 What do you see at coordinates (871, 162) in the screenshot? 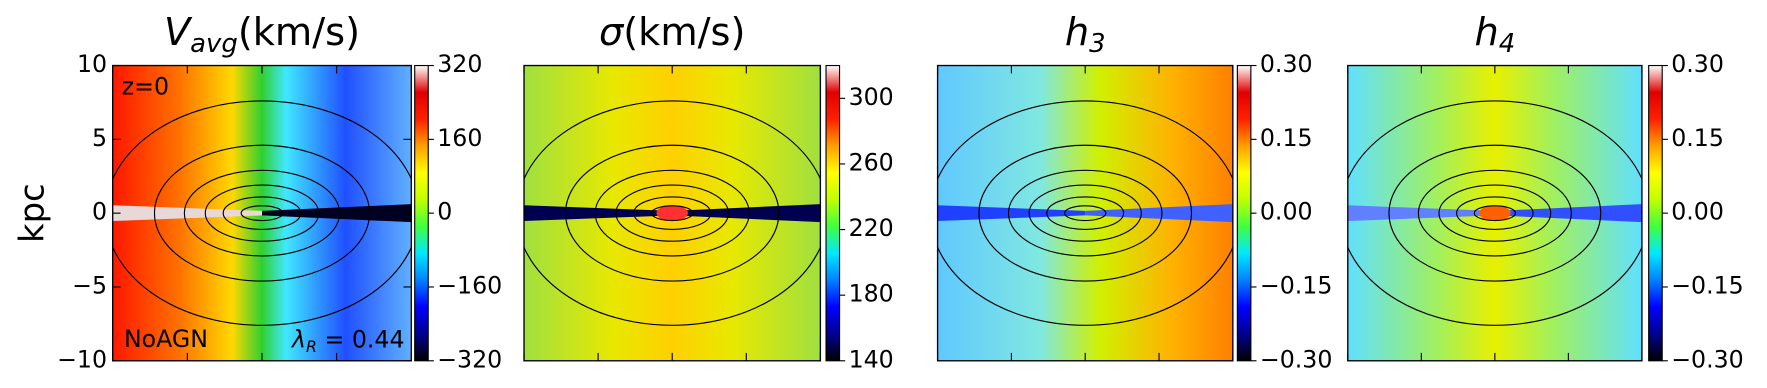
I see `colorbar-tick-label: 260` at bounding box center [871, 162].